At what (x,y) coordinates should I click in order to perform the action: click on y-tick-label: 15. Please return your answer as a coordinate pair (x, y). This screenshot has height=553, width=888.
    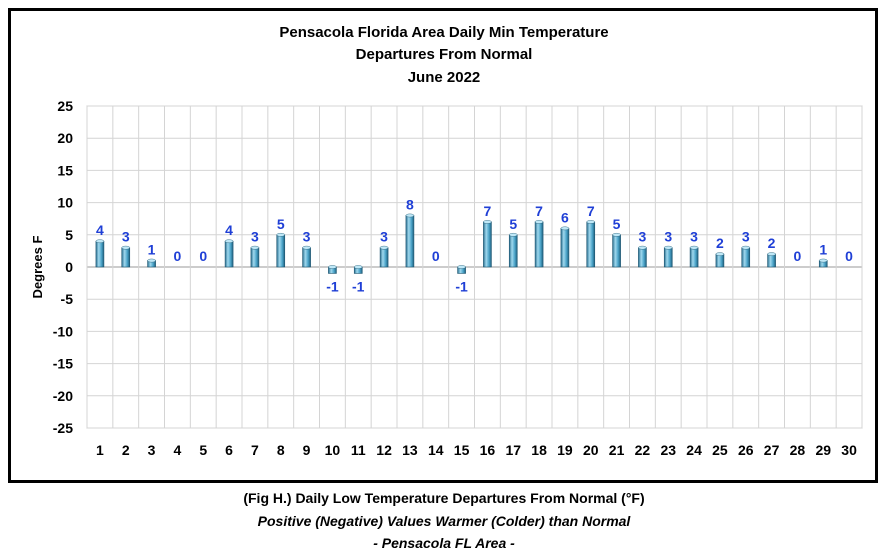
    Looking at the image, I should click on (65, 170).